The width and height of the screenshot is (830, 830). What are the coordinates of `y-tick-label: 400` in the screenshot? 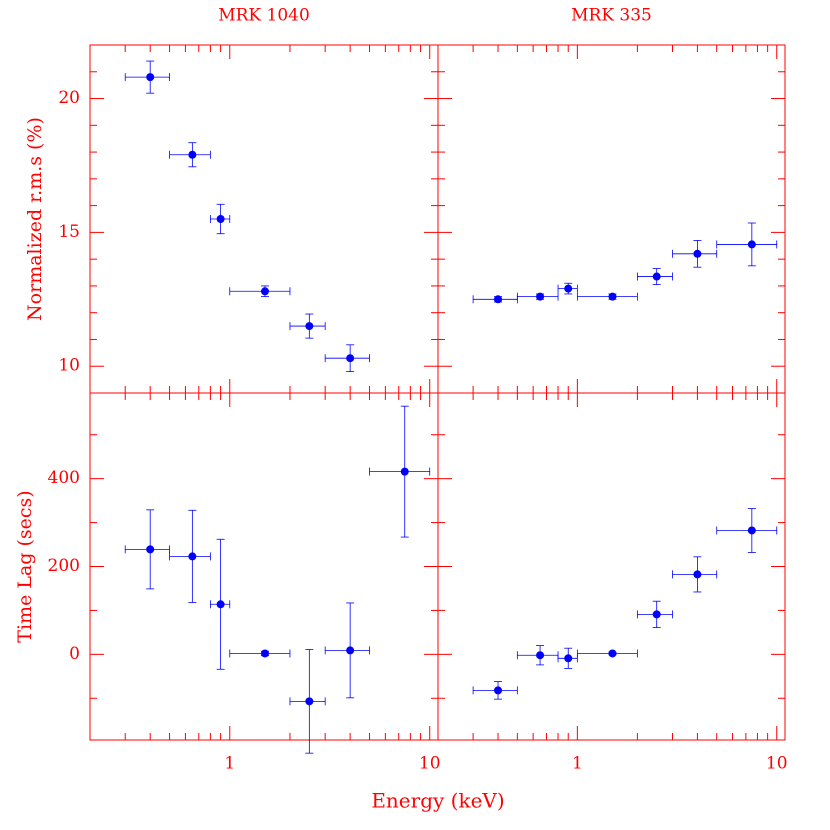 It's located at (64, 478).